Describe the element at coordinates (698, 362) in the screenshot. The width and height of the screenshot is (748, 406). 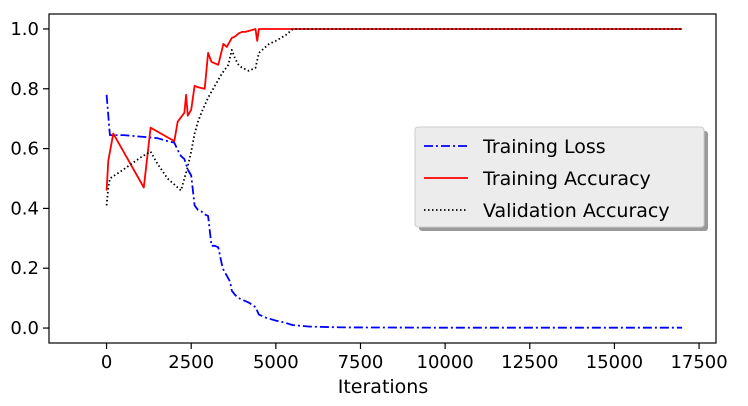
I see `x-tick-label: 17500` at that location.